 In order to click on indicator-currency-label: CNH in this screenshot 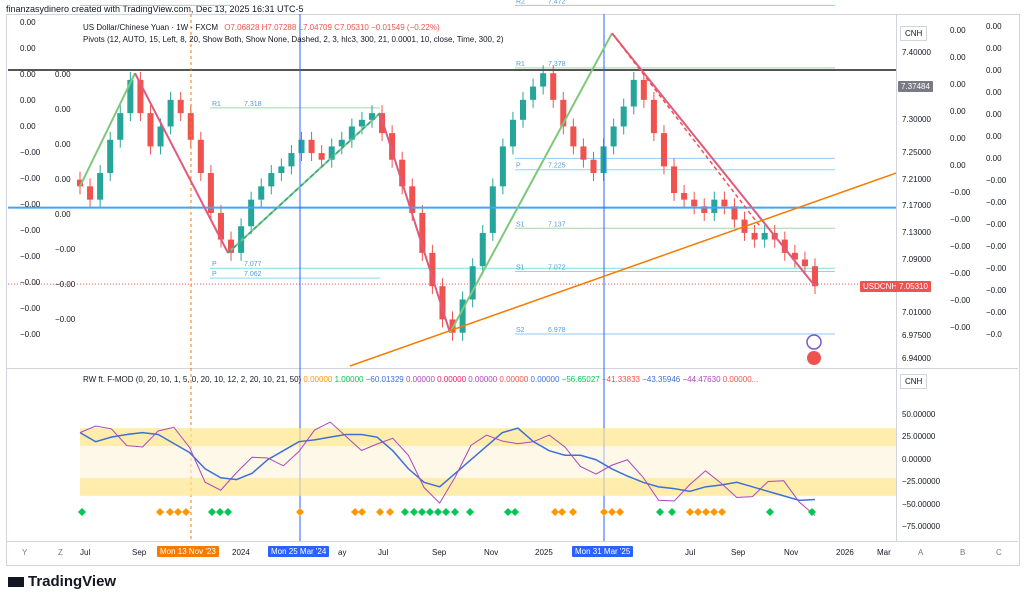, I will do `click(914, 381)`.